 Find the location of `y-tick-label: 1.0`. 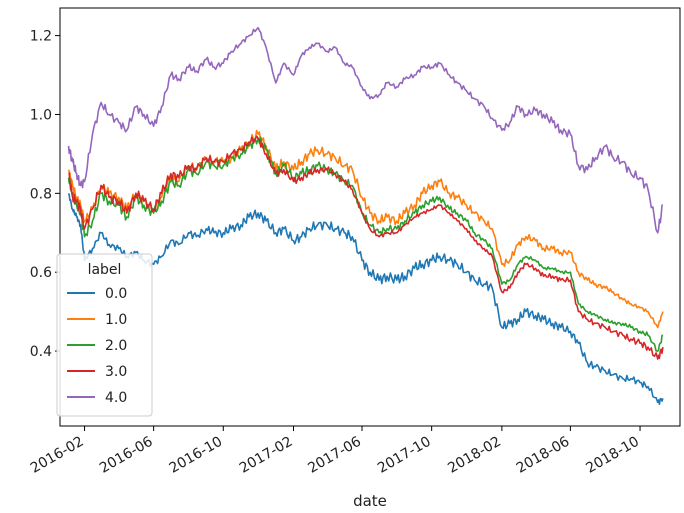

y-tick-label: 1.0 is located at coordinates (41, 115).